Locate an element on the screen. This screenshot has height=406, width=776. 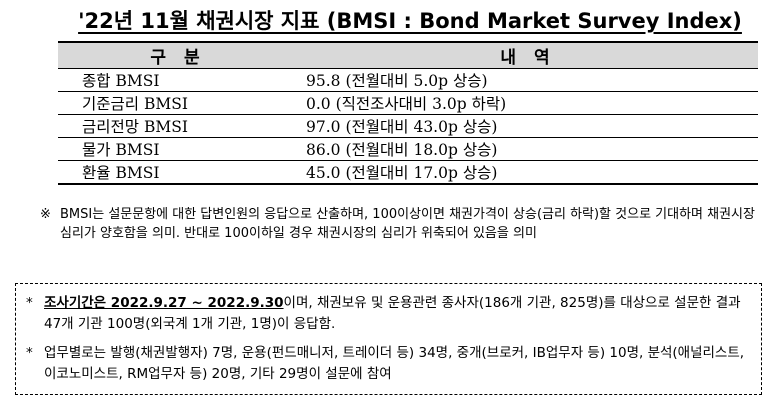
table-row: 물가 BMSI 86.0 (전월대비 18.0p 상승) is located at coordinates (408, 149).